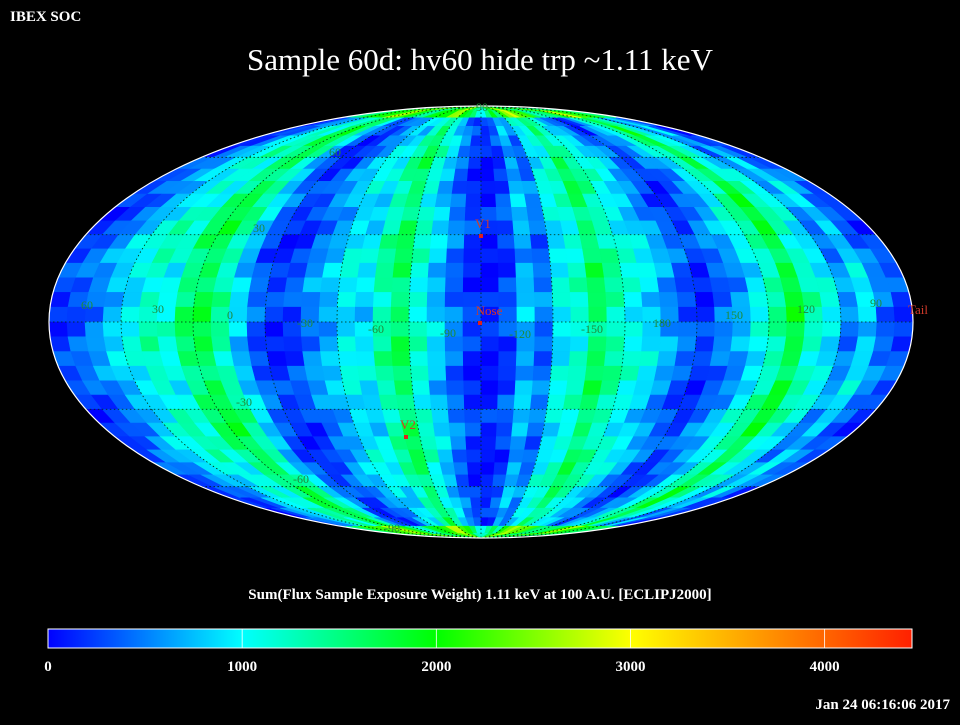 This screenshot has width=960, height=725. I want to click on latitude-label: 90, so click(482, 107).